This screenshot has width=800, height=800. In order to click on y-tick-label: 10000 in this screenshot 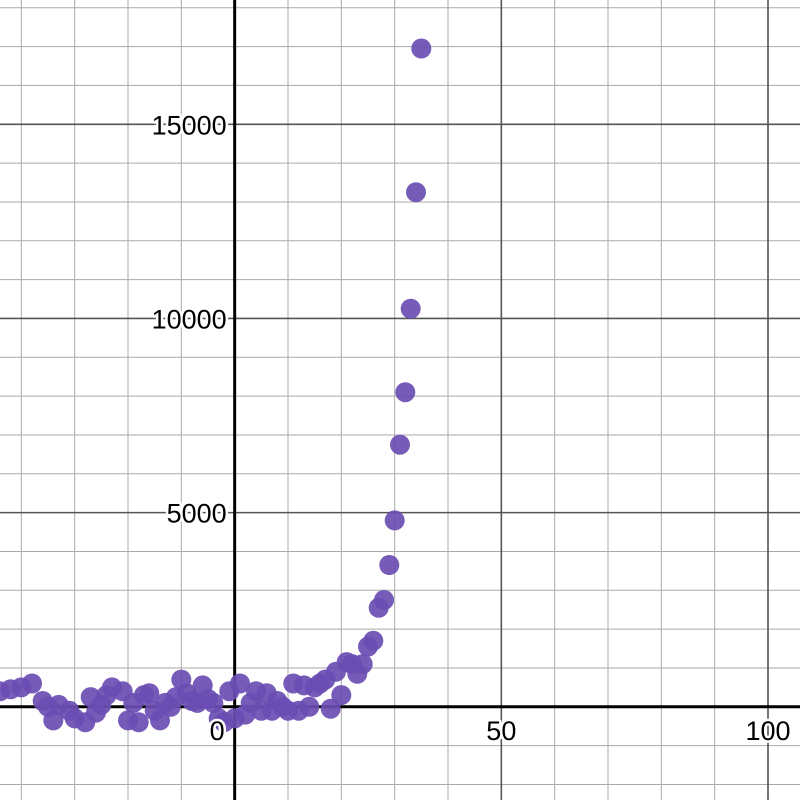, I will do `click(189, 319)`.